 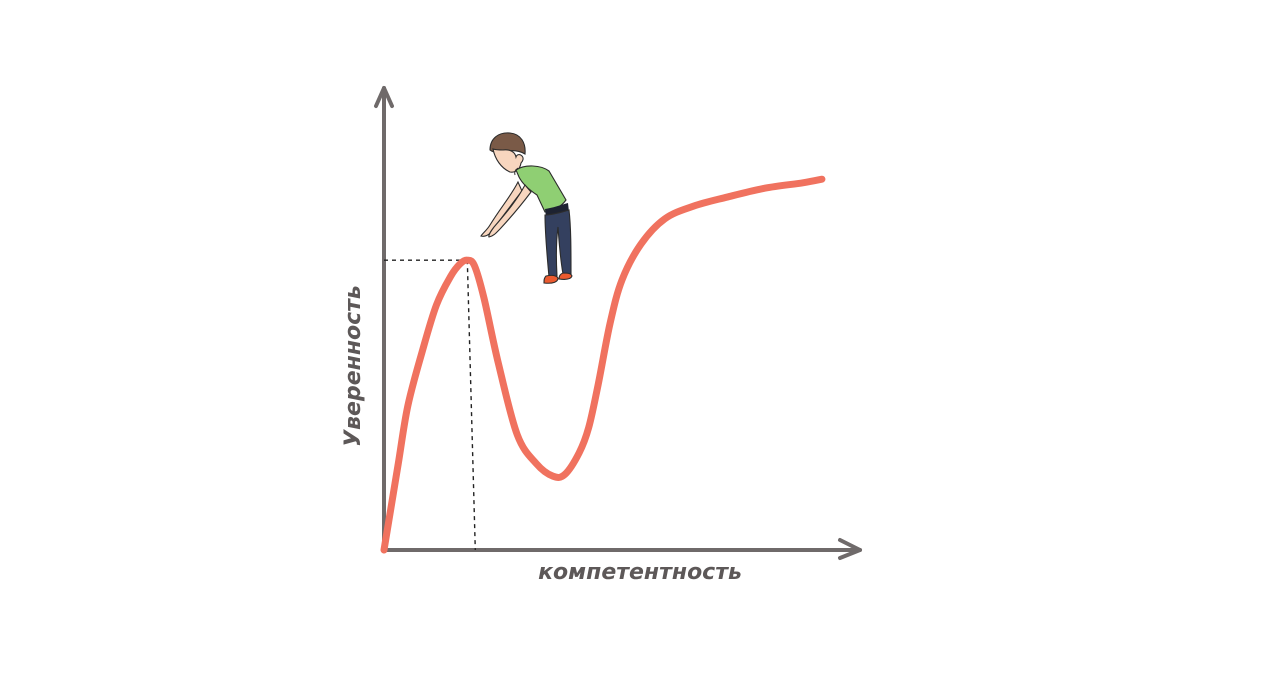 What do you see at coordinates (526, 208) in the screenshot?
I see `pointing-person-icon` at bounding box center [526, 208].